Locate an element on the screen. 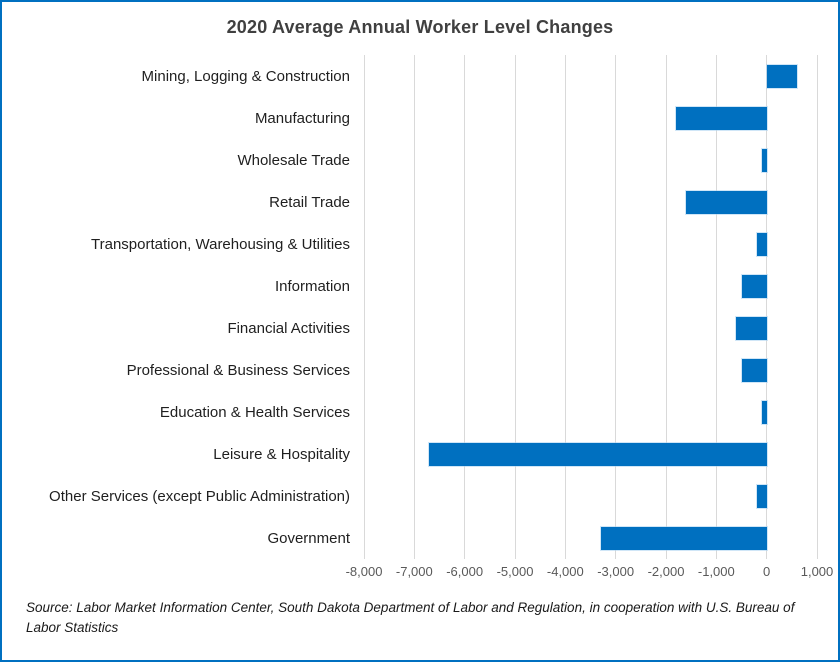  bar-transportation-warehousing-utilities is located at coordinates (761, 244).